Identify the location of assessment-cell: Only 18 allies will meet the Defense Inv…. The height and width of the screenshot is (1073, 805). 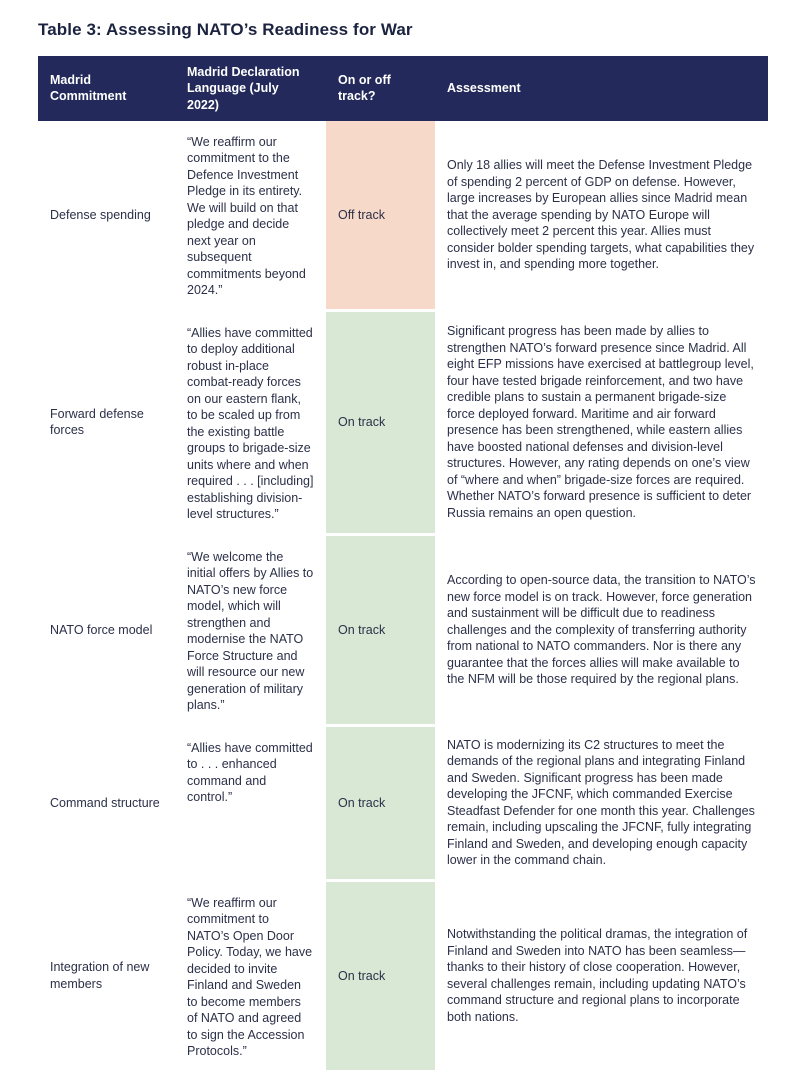
(601, 216).